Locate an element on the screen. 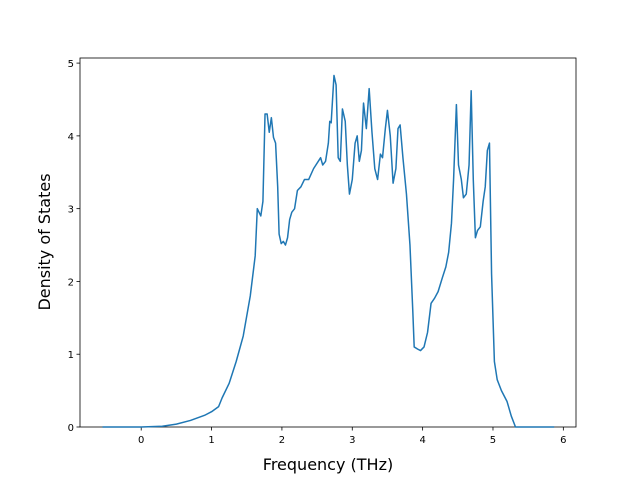  x-tick-label: 6 is located at coordinates (563, 440).